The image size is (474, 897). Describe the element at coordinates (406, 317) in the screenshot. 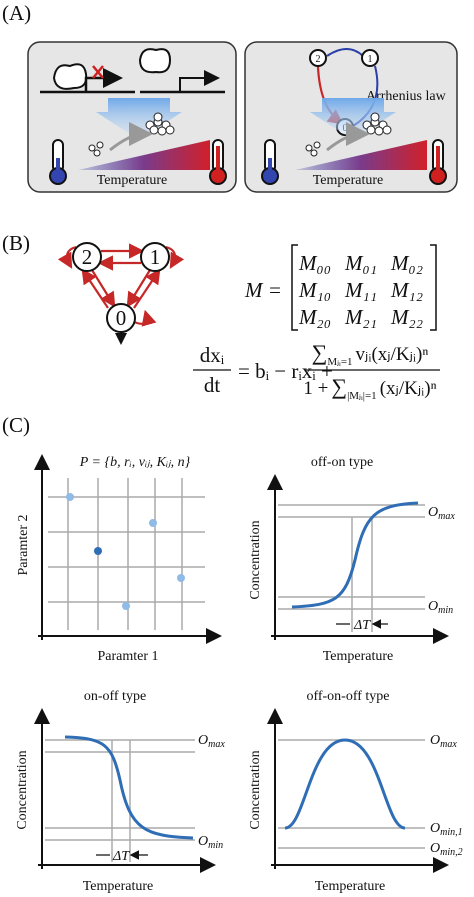

I see `matrix-entry: M₂₂` at that location.